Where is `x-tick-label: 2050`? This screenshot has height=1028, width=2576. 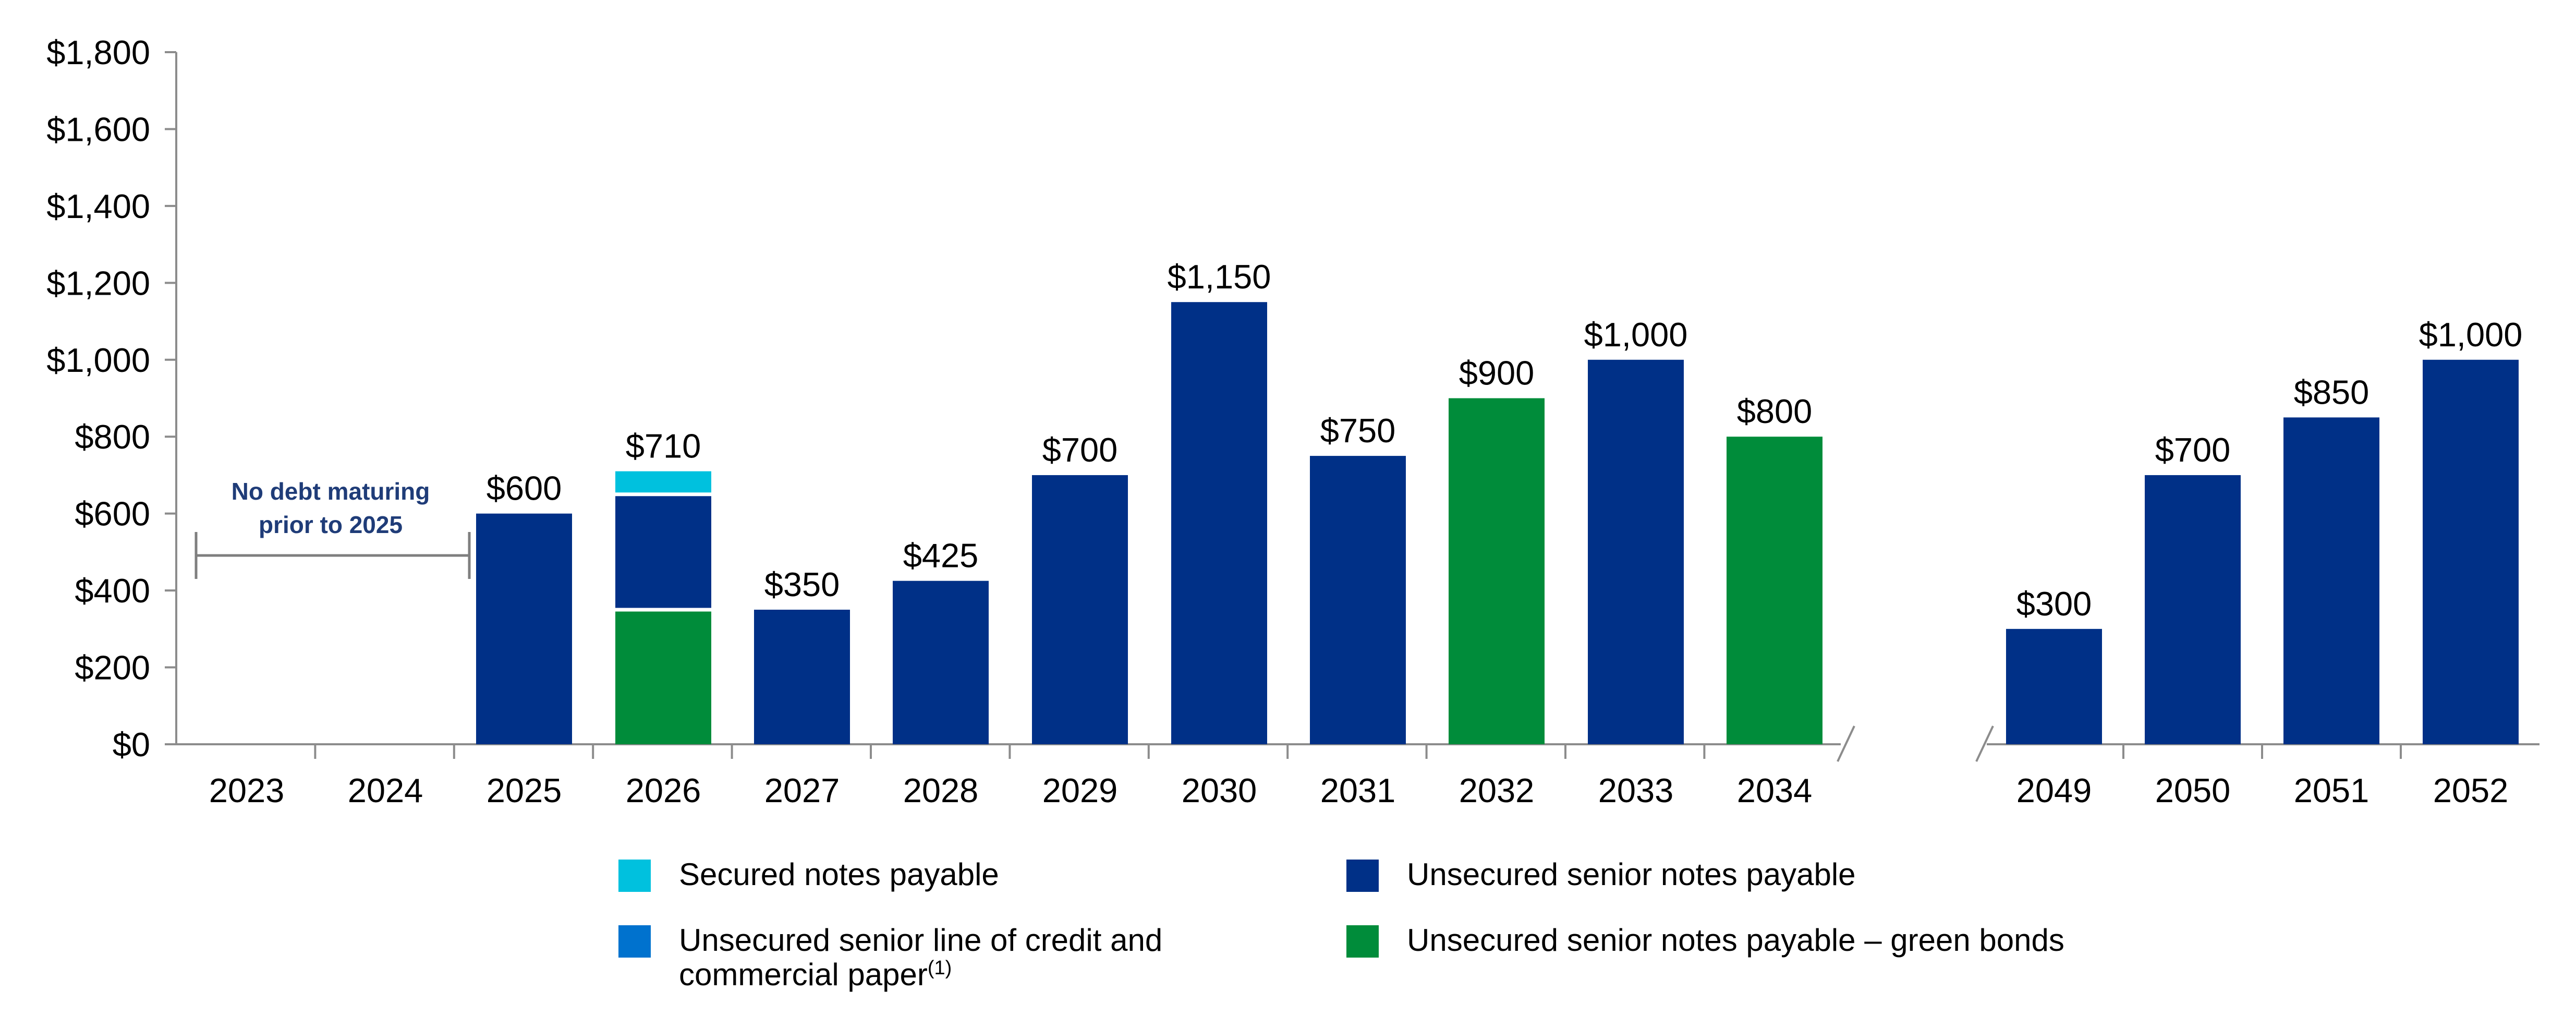 x-tick-label: 2050 is located at coordinates (2193, 790).